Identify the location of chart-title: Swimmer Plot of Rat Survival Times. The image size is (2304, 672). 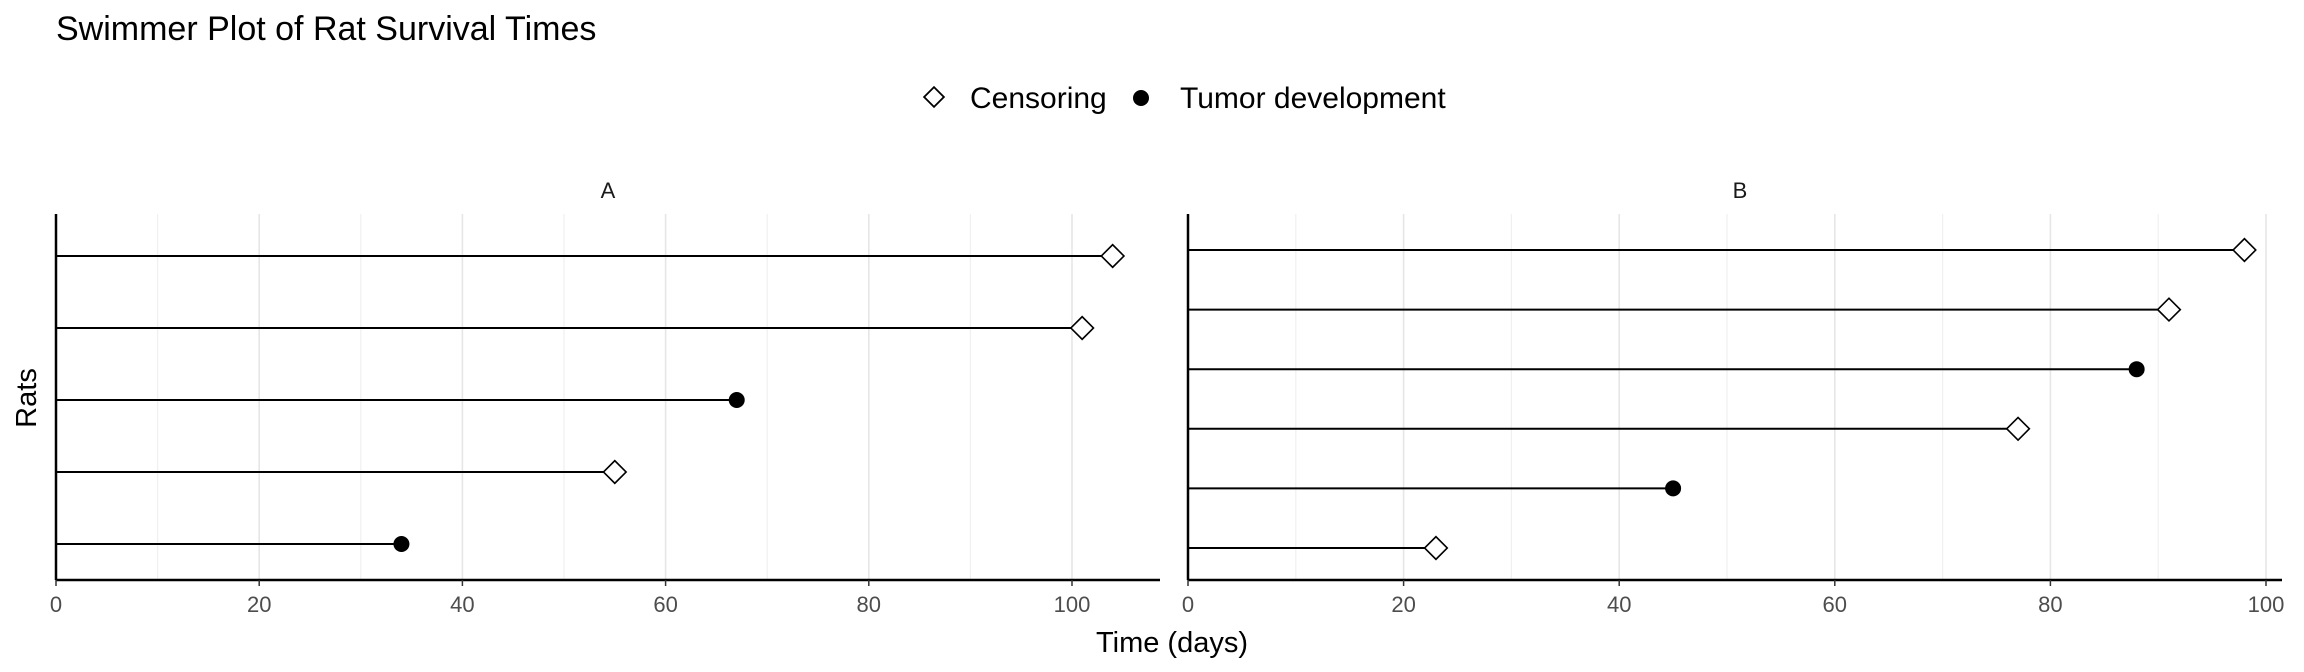
(326, 29).